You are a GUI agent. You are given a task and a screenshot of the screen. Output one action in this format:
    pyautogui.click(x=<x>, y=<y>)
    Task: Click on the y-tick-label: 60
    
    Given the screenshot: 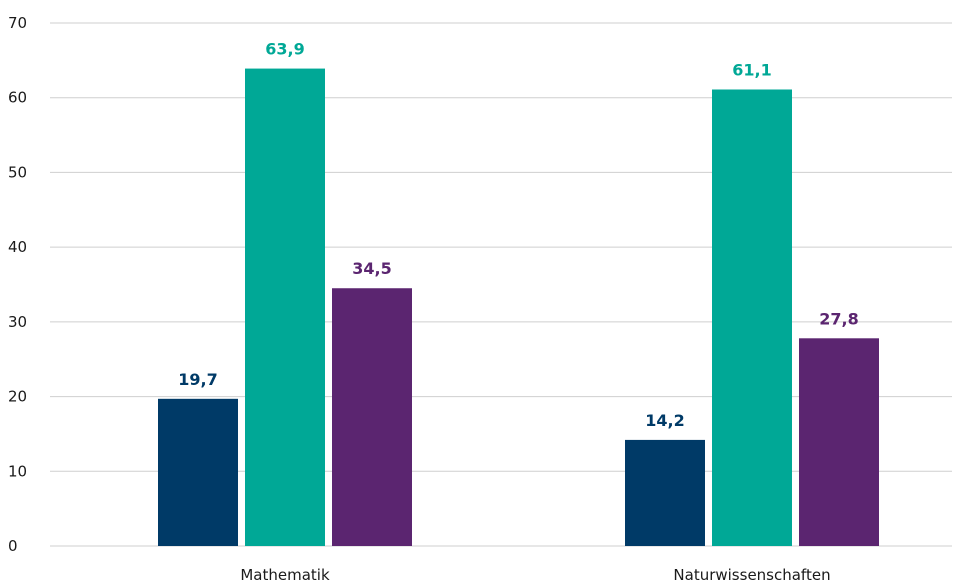 What is the action you would take?
    pyautogui.click(x=17, y=98)
    